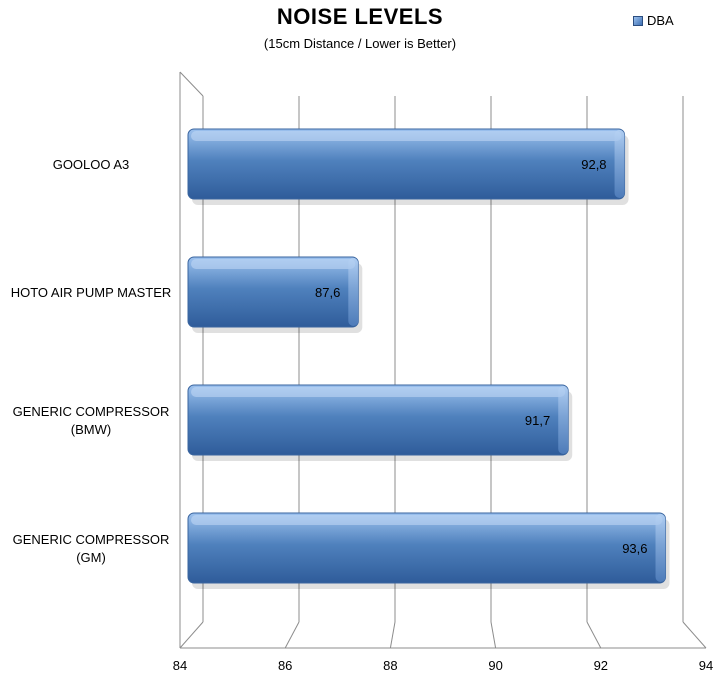  What do you see at coordinates (593, 164) in the screenshot?
I see `bar-value-label: 92,8` at bounding box center [593, 164].